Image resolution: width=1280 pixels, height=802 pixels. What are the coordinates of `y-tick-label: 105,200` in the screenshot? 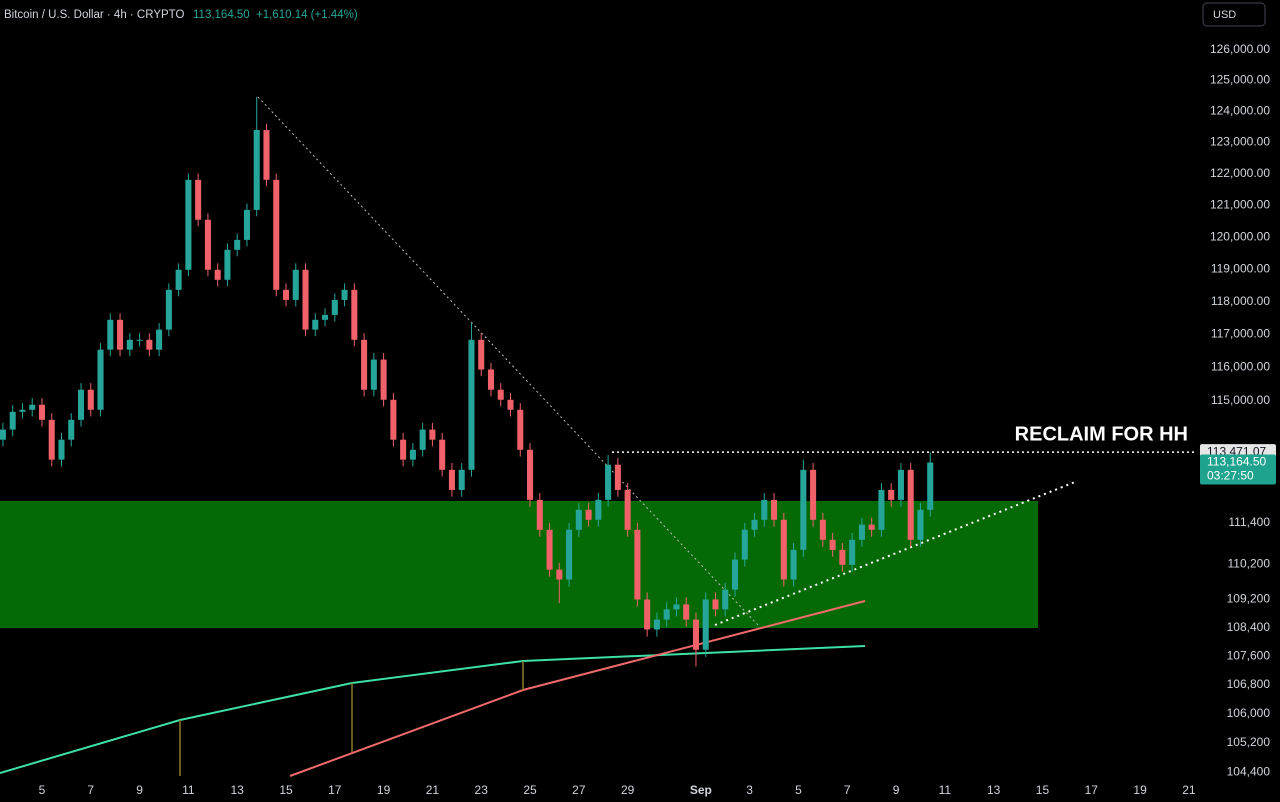 It's located at (1249, 742).